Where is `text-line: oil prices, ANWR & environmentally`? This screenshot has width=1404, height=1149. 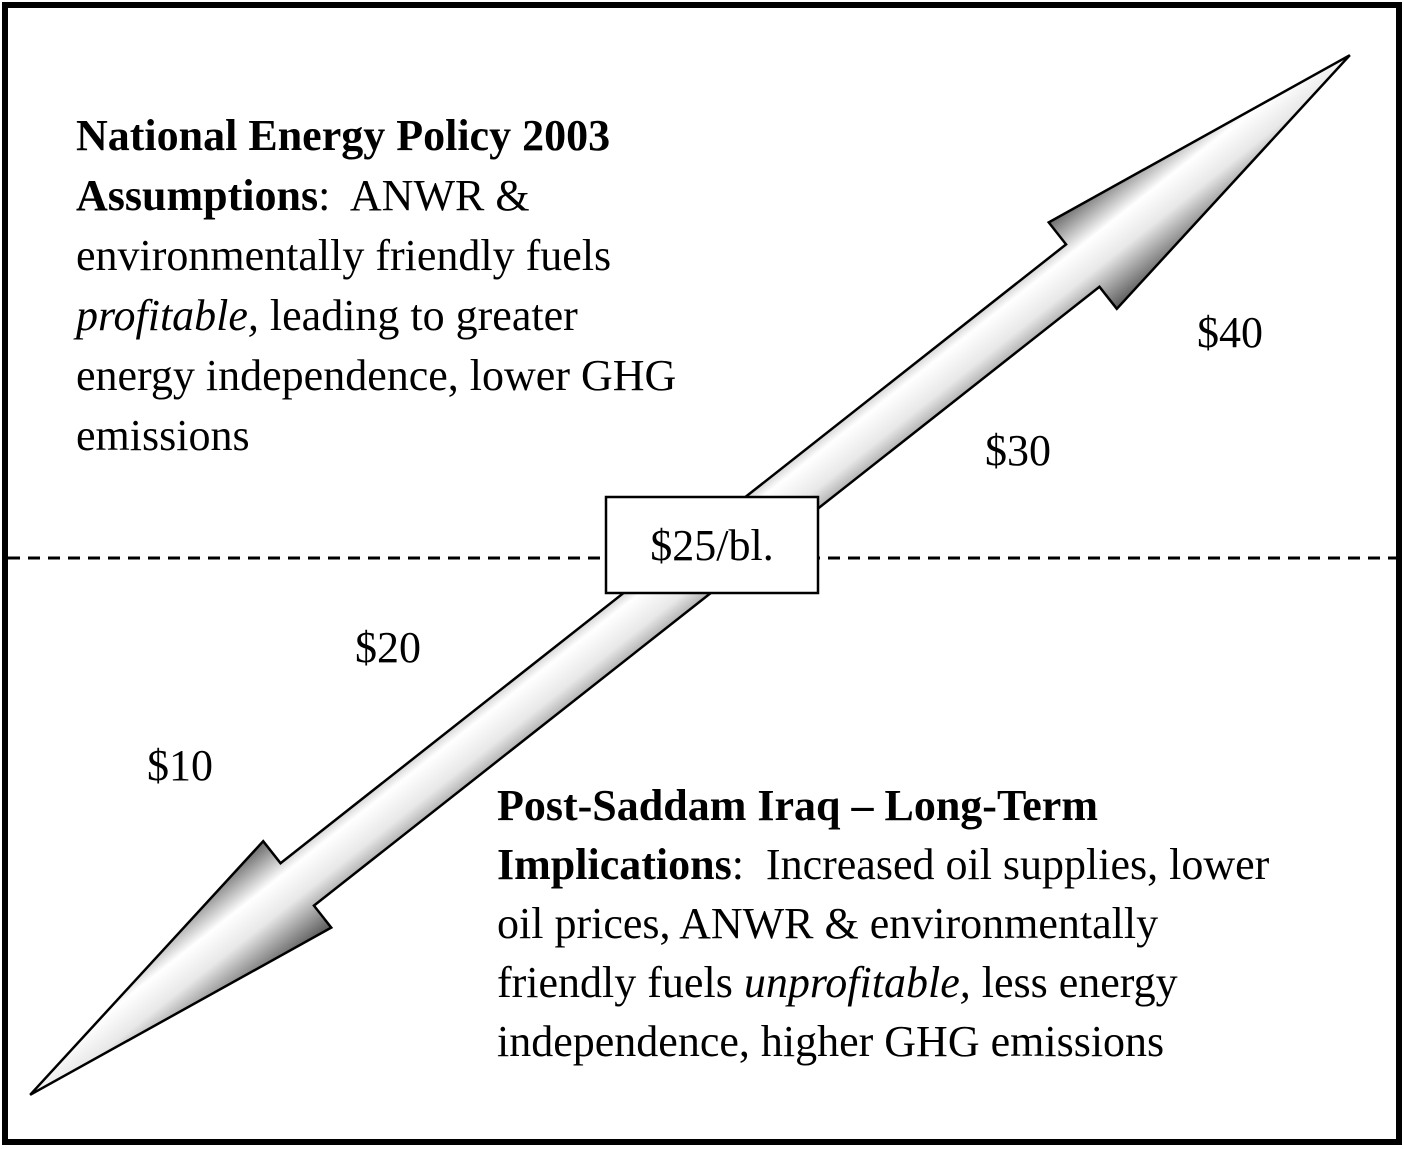
text-line: oil prices, ANWR & environmentally is located at coordinates (827, 923).